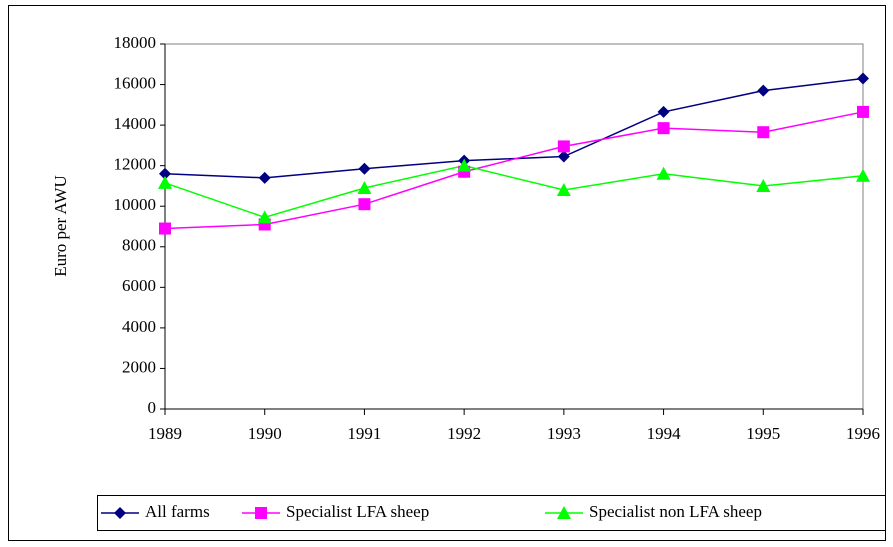 This screenshot has height=547, width=893. Describe the element at coordinates (675, 511) in the screenshot. I see `legend-label: Specialist non LFA sheep` at that location.